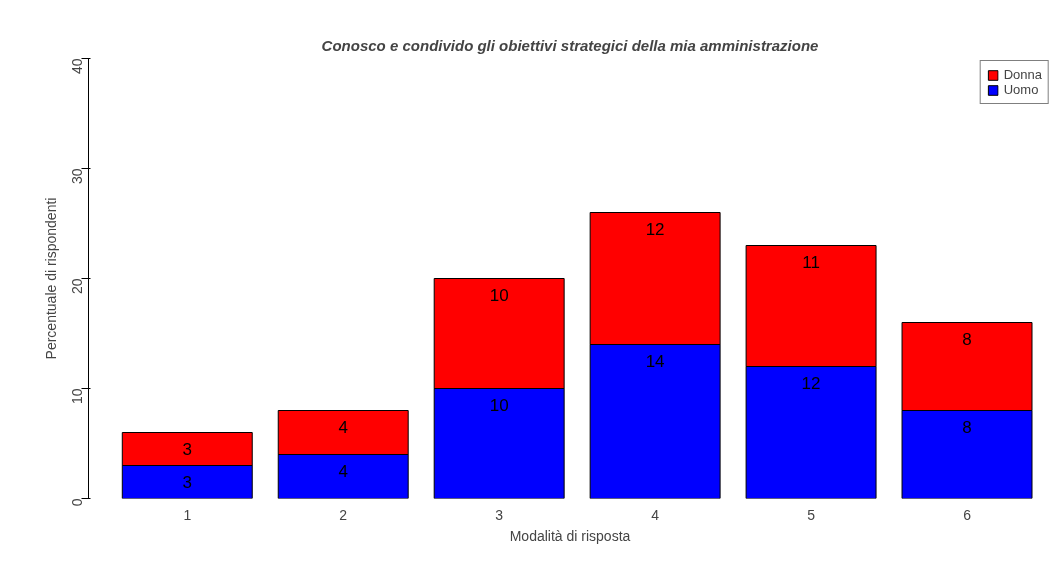  What do you see at coordinates (811, 514) in the screenshot?
I see `x-tick-label: 5` at bounding box center [811, 514].